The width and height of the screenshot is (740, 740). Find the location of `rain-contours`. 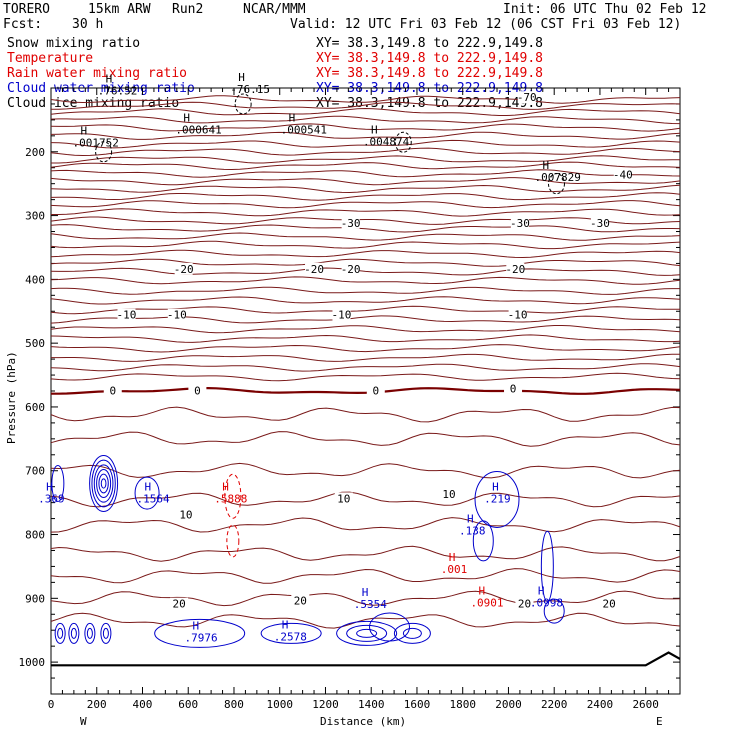

rain-contours is located at coordinates (233, 515).